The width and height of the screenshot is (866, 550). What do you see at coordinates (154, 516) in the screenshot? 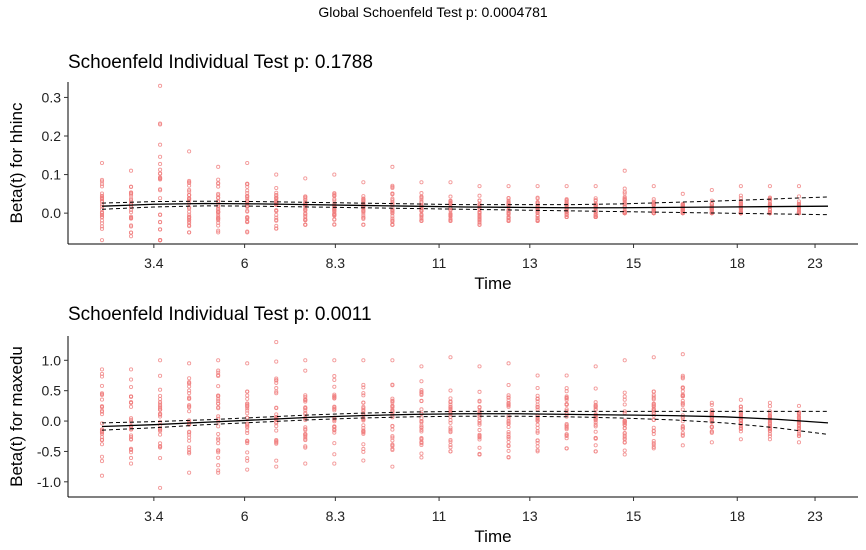
I see `x-tick-label: 3.4` at bounding box center [154, 516].